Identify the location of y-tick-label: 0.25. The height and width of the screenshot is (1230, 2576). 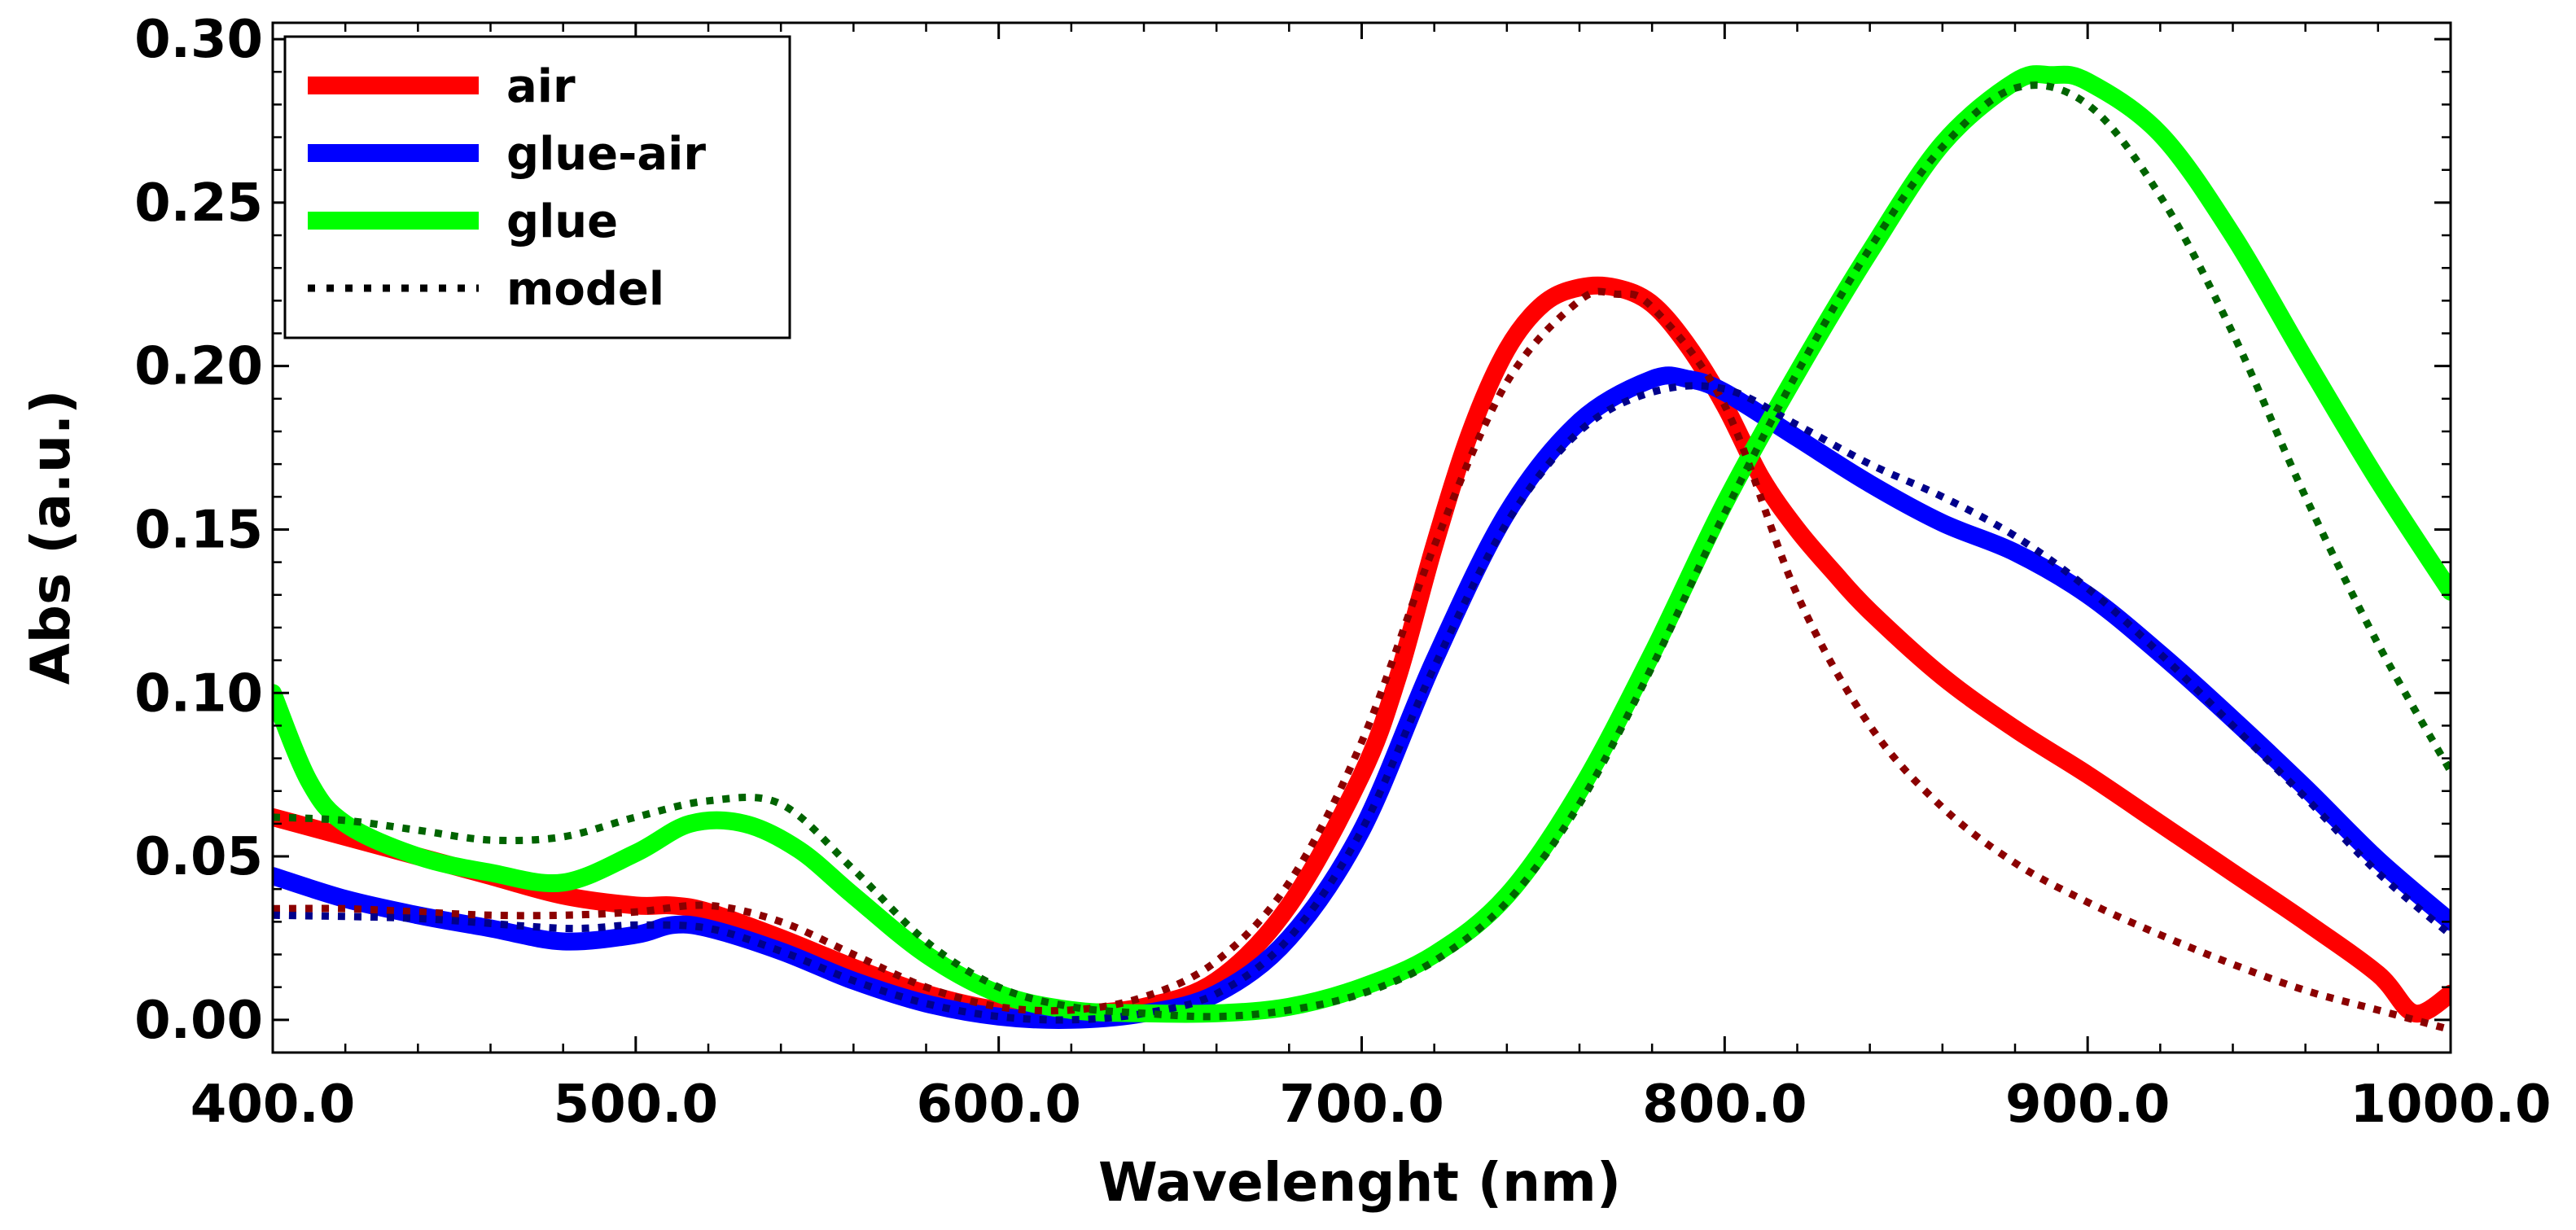
(198, 203).